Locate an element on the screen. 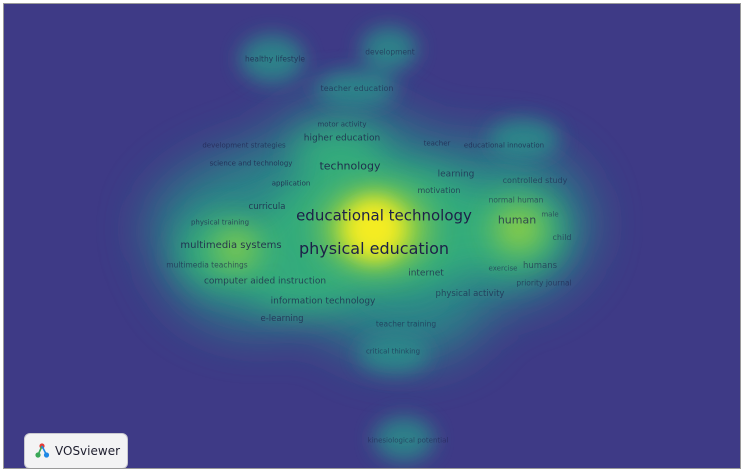  term-label: multimedia teachings is located at coordinates (207, 265).